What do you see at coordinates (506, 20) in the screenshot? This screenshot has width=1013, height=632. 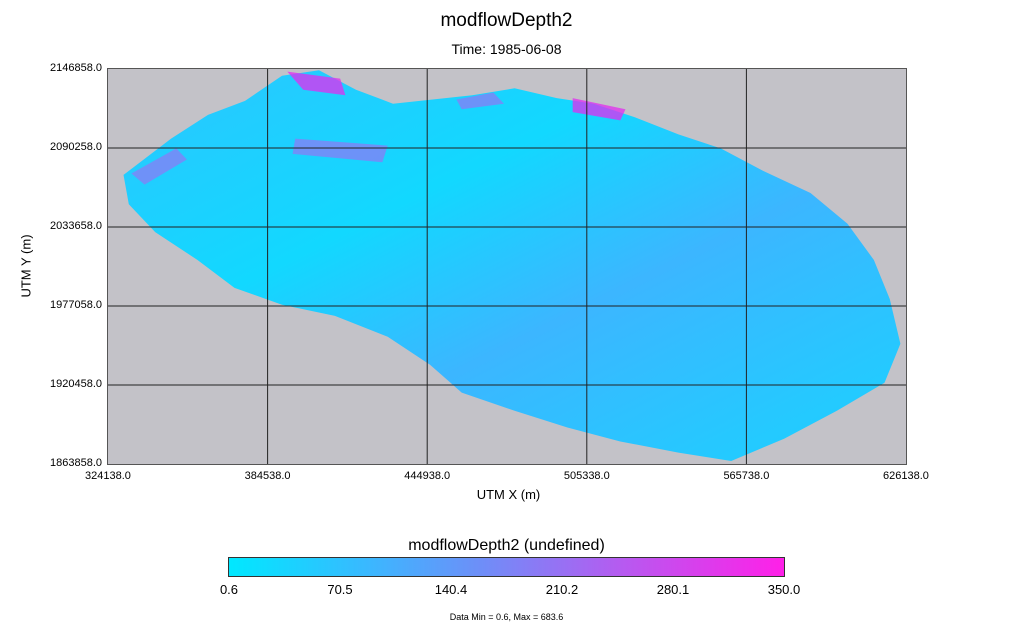 I see `chart-title: modflowDepth2` at bounding box center [506, 20].